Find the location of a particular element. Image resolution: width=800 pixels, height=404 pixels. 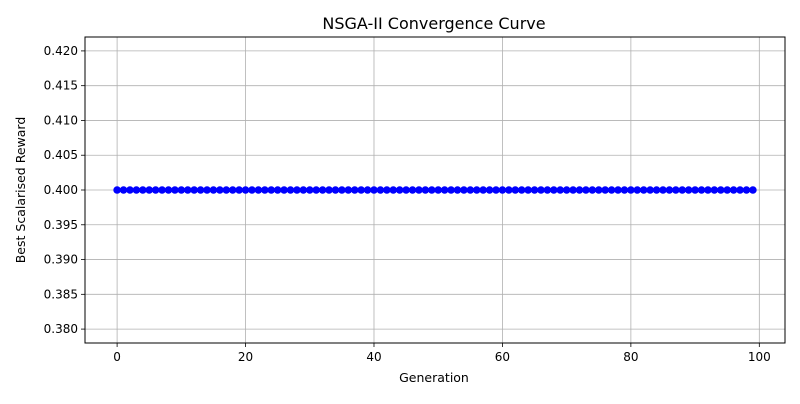

x-tick-label: 20 is located at coordinates (245, 357).